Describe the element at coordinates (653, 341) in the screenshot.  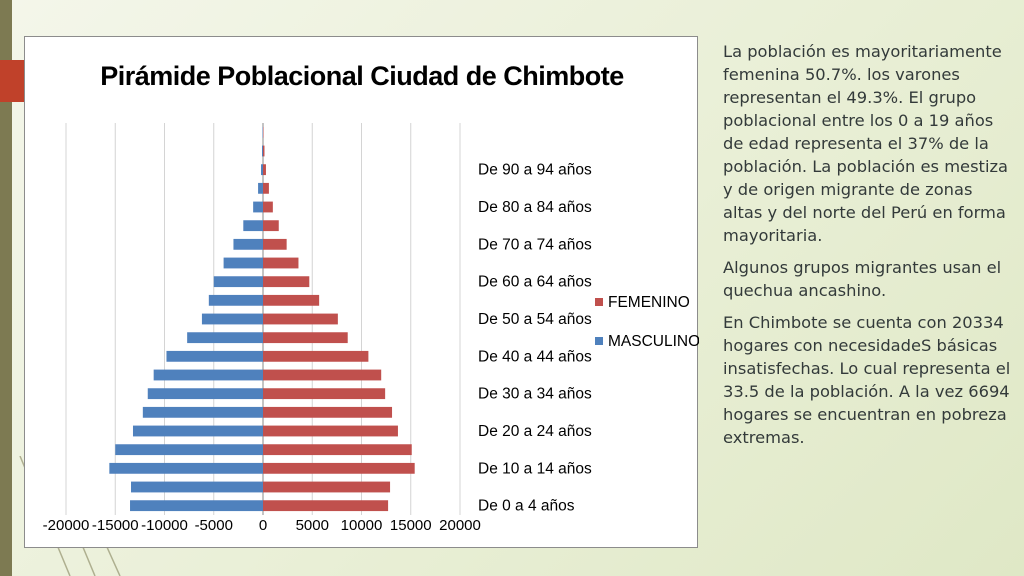
I see `legend-label-masculino: MASCULINO` at that location.